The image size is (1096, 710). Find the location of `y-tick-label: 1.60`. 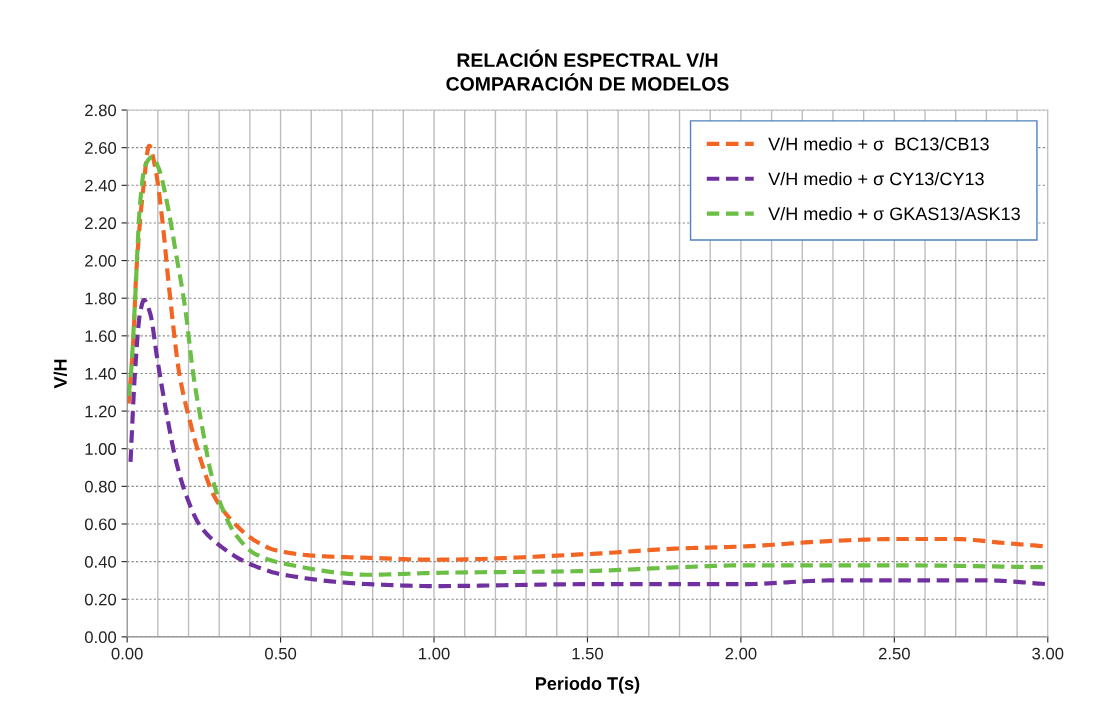

y-tick-label: 1.60 is located at coordinates (101, 336).